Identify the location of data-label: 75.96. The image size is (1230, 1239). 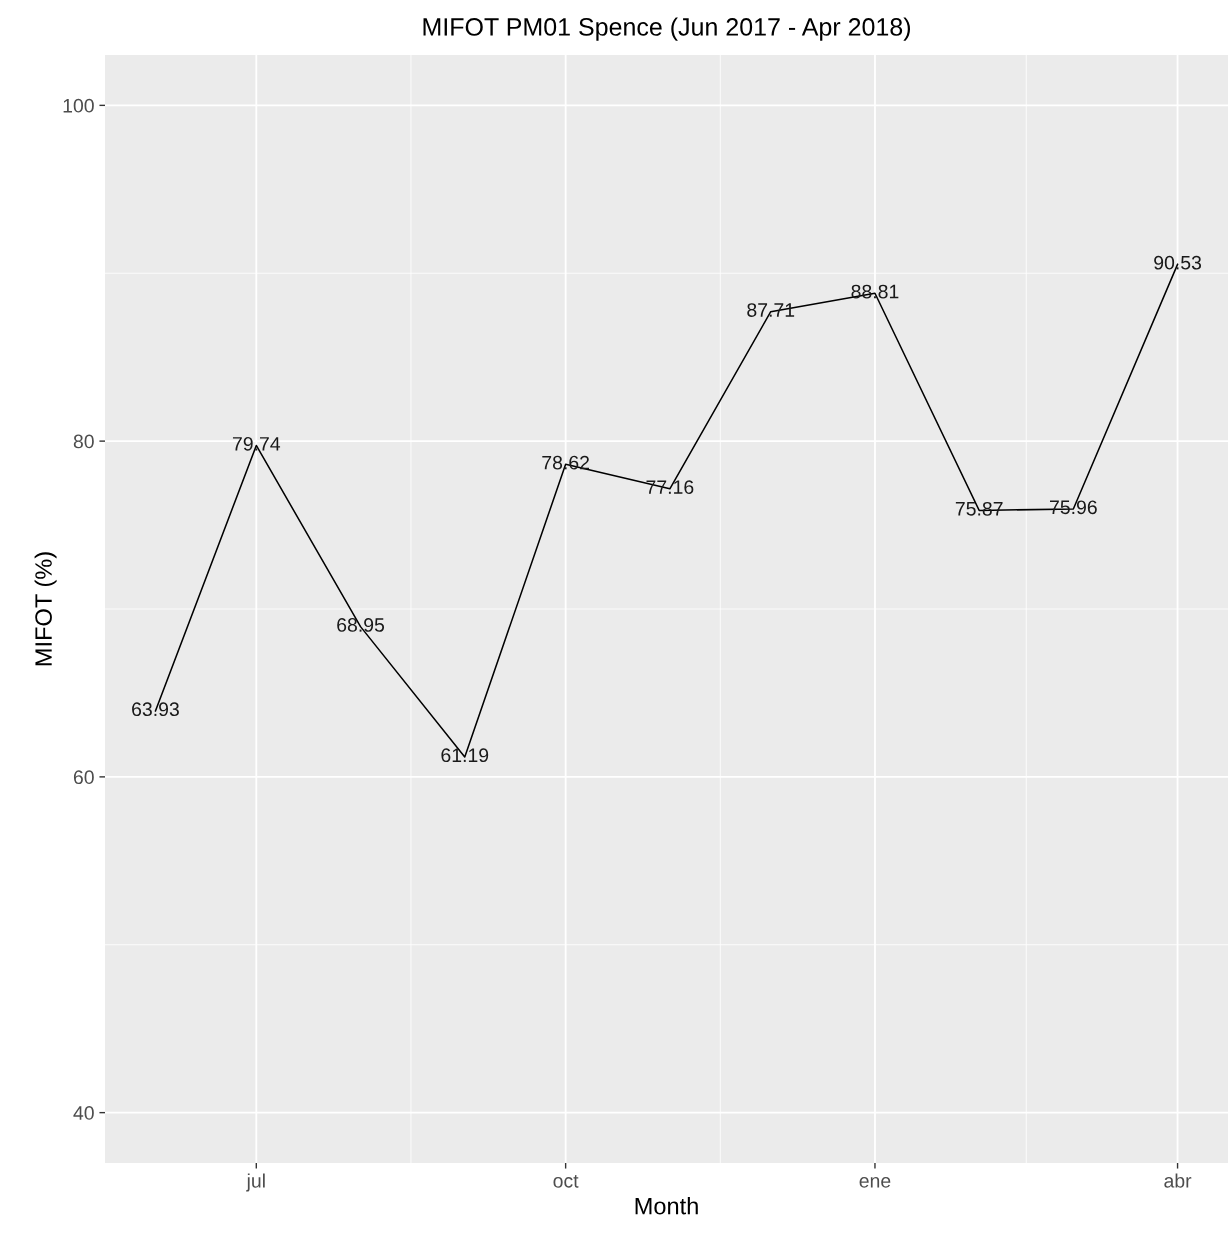
(1073, 507).